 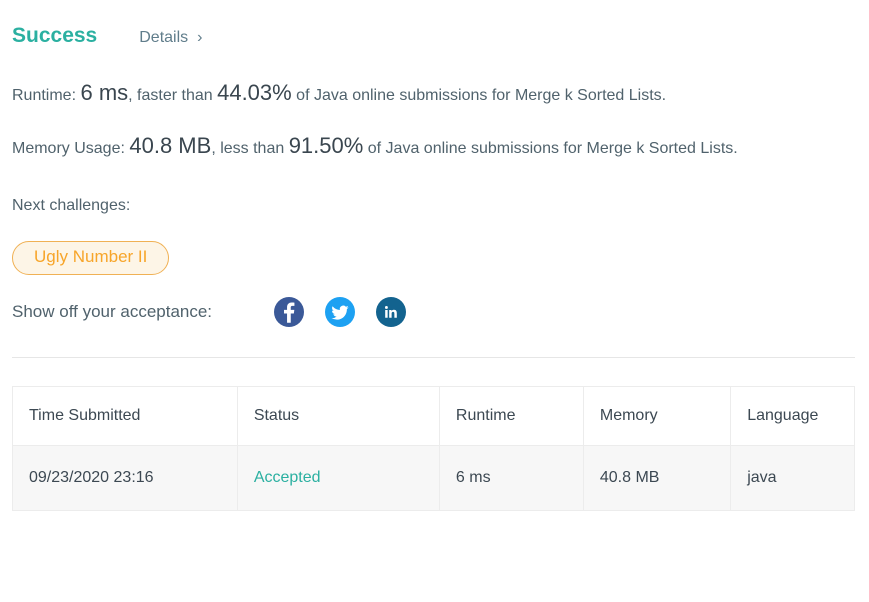 What do you see at coordinates (792, 478) in the screenshot?
I see `cell-language: java` at bounding box center [792, 478].